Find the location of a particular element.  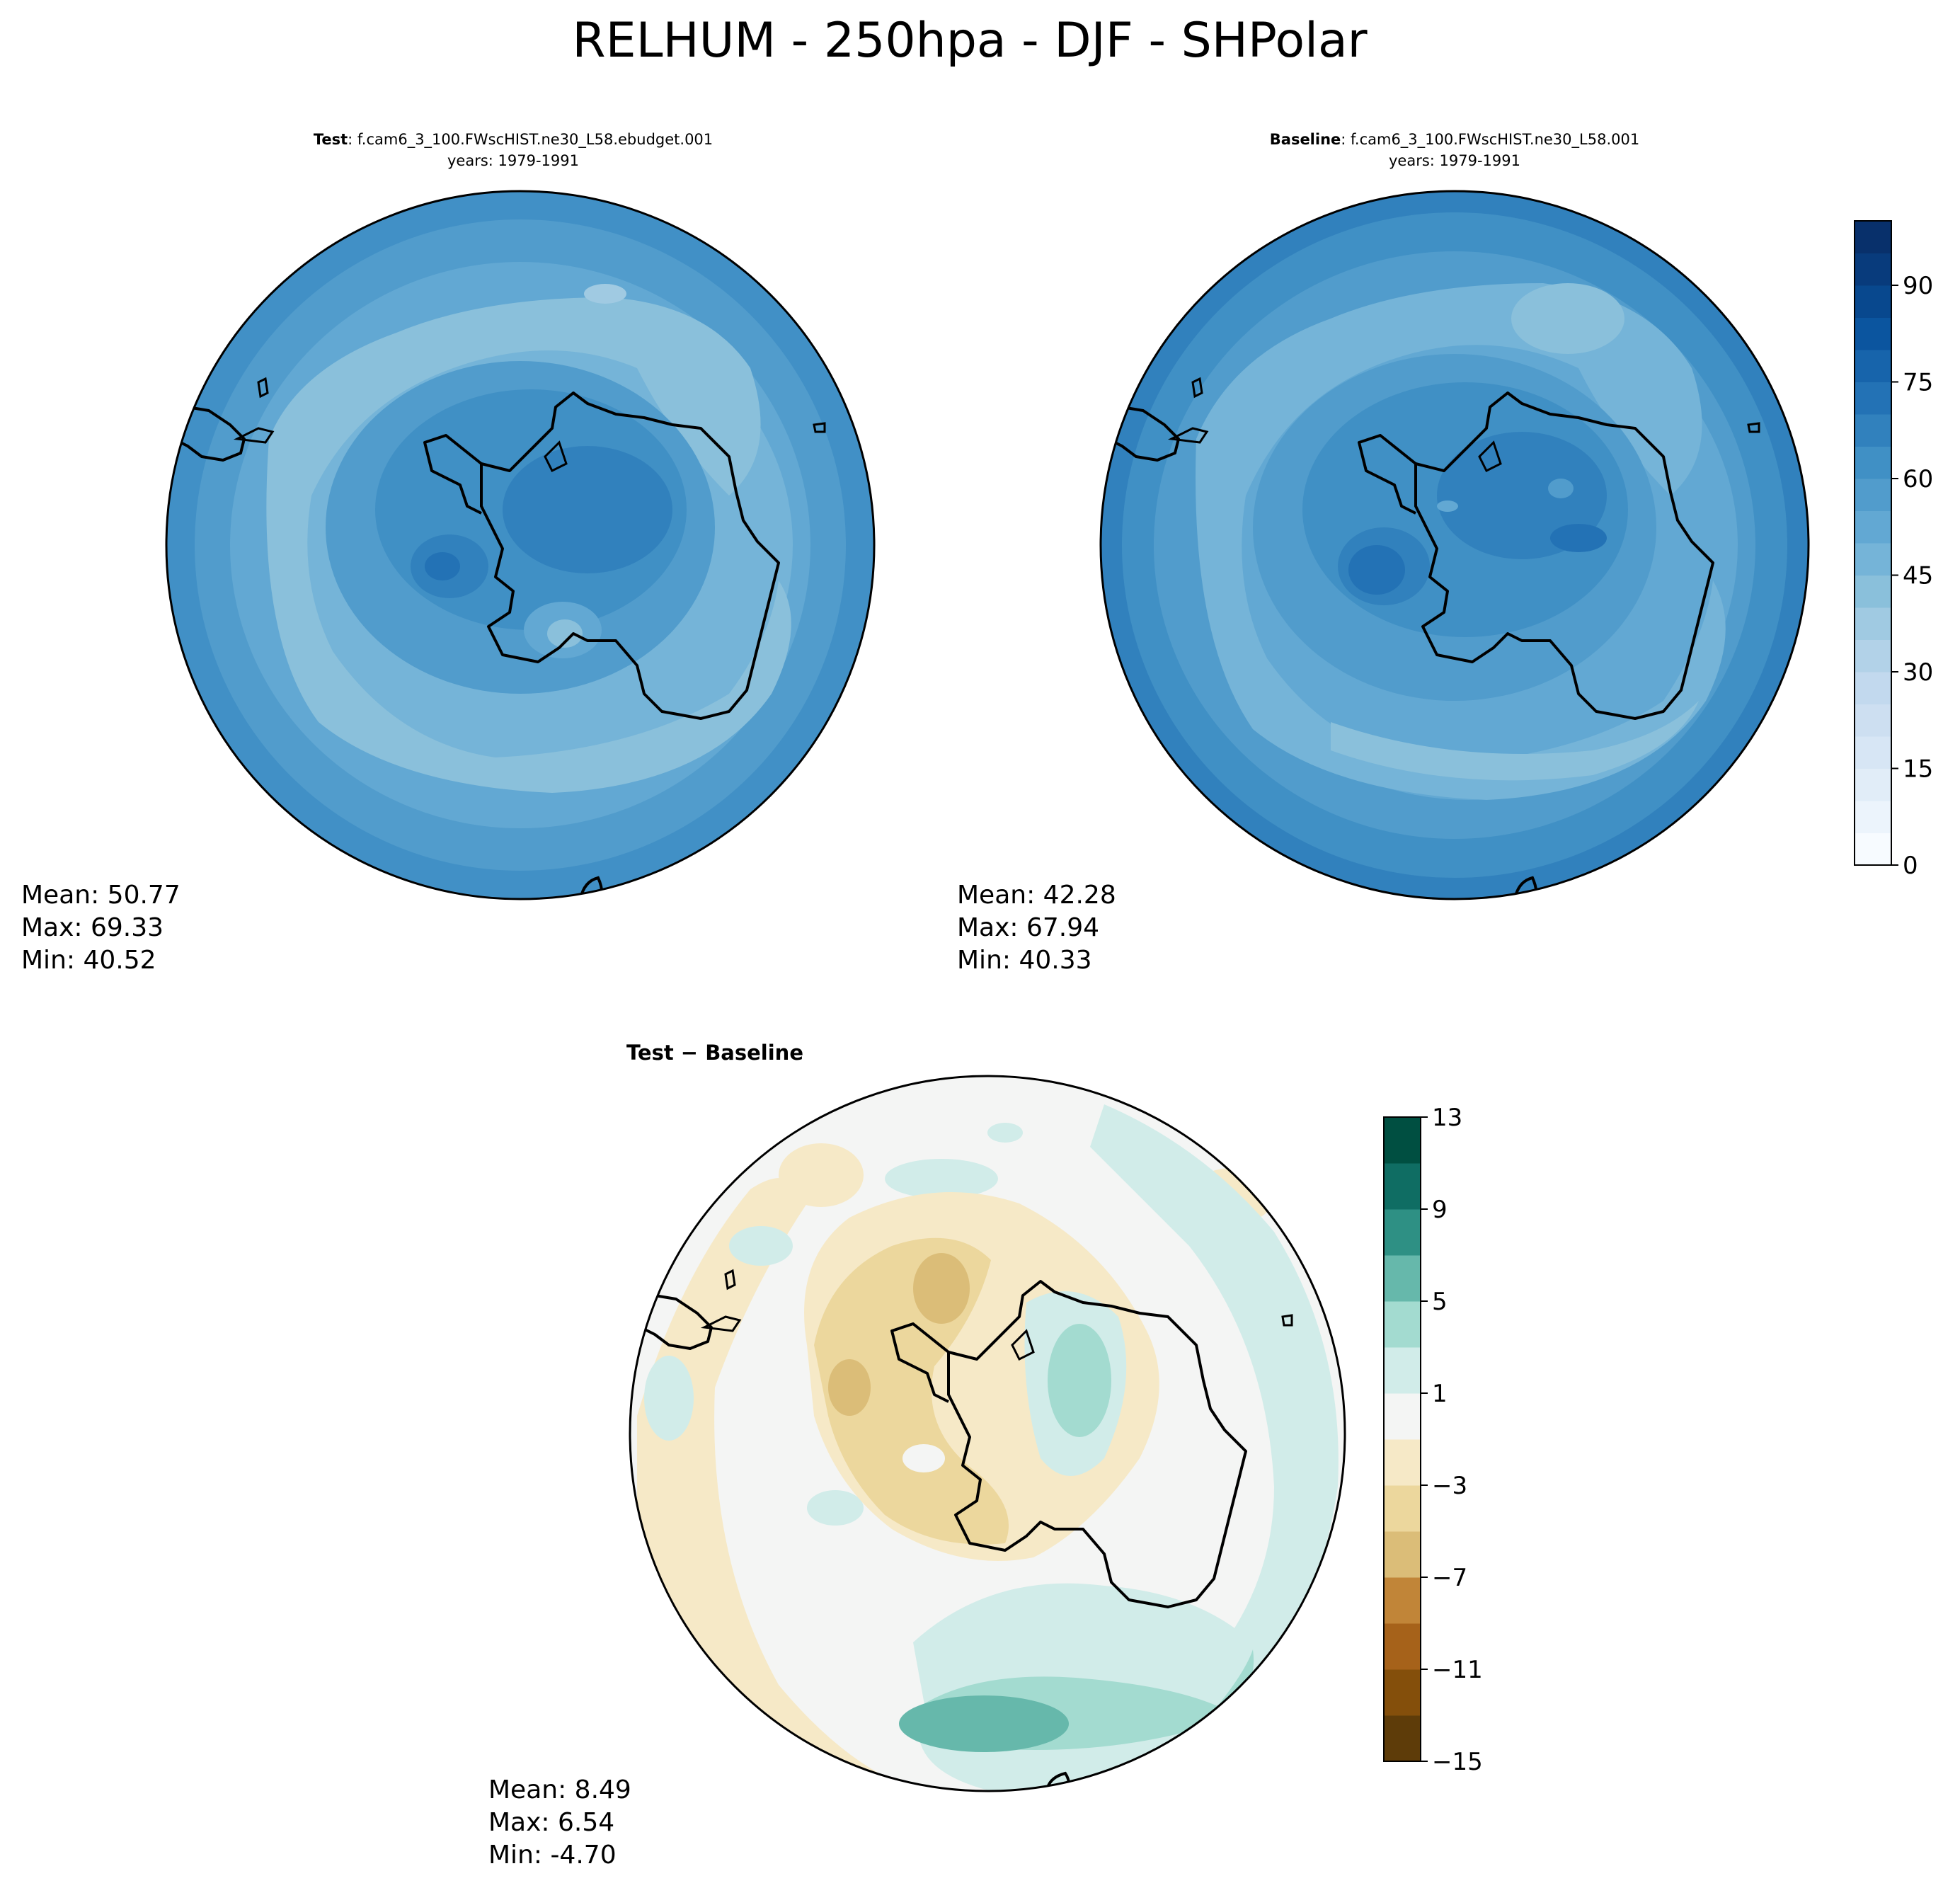

colorbar-diff-frame is located at coordinates (1402, 1439).